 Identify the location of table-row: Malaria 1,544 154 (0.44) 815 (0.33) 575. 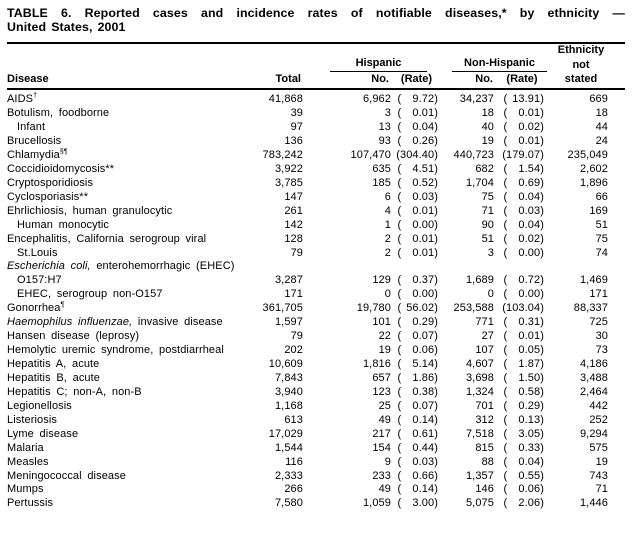
(316, 449).